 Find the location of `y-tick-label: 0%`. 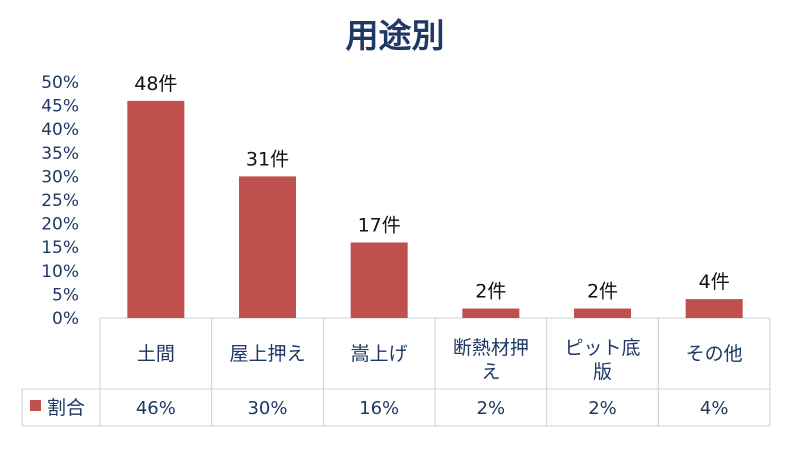

y-tick-label: 0% is located at coordinates (65, 319).